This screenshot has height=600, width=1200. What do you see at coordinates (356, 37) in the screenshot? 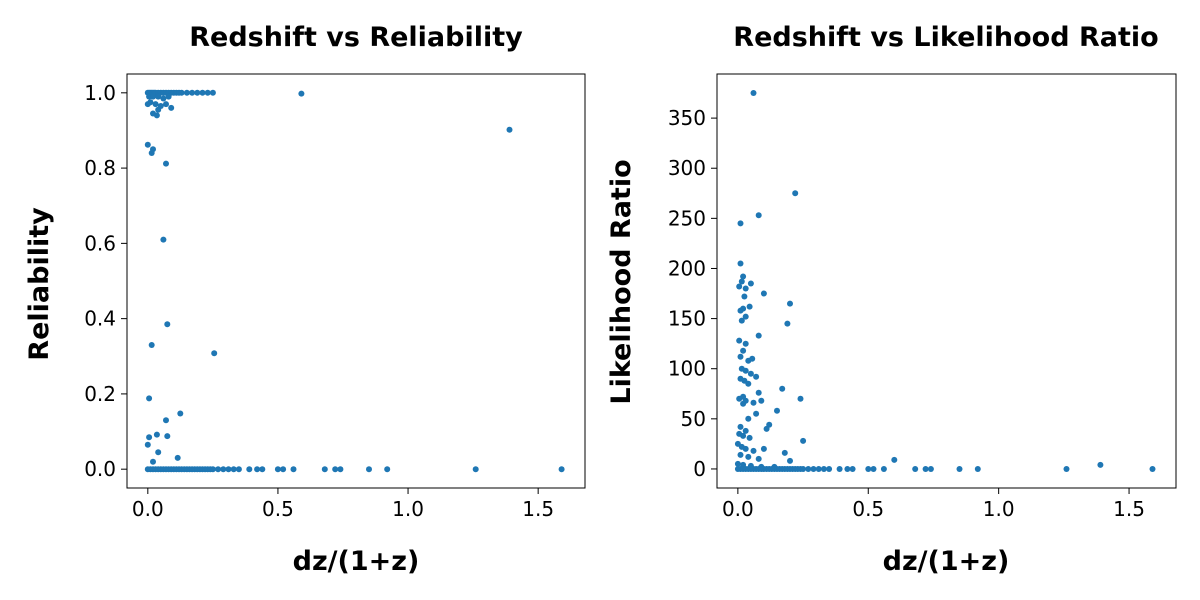
I see `chart-title: Redshift vs Reliability` at bounding box center [356, 37].